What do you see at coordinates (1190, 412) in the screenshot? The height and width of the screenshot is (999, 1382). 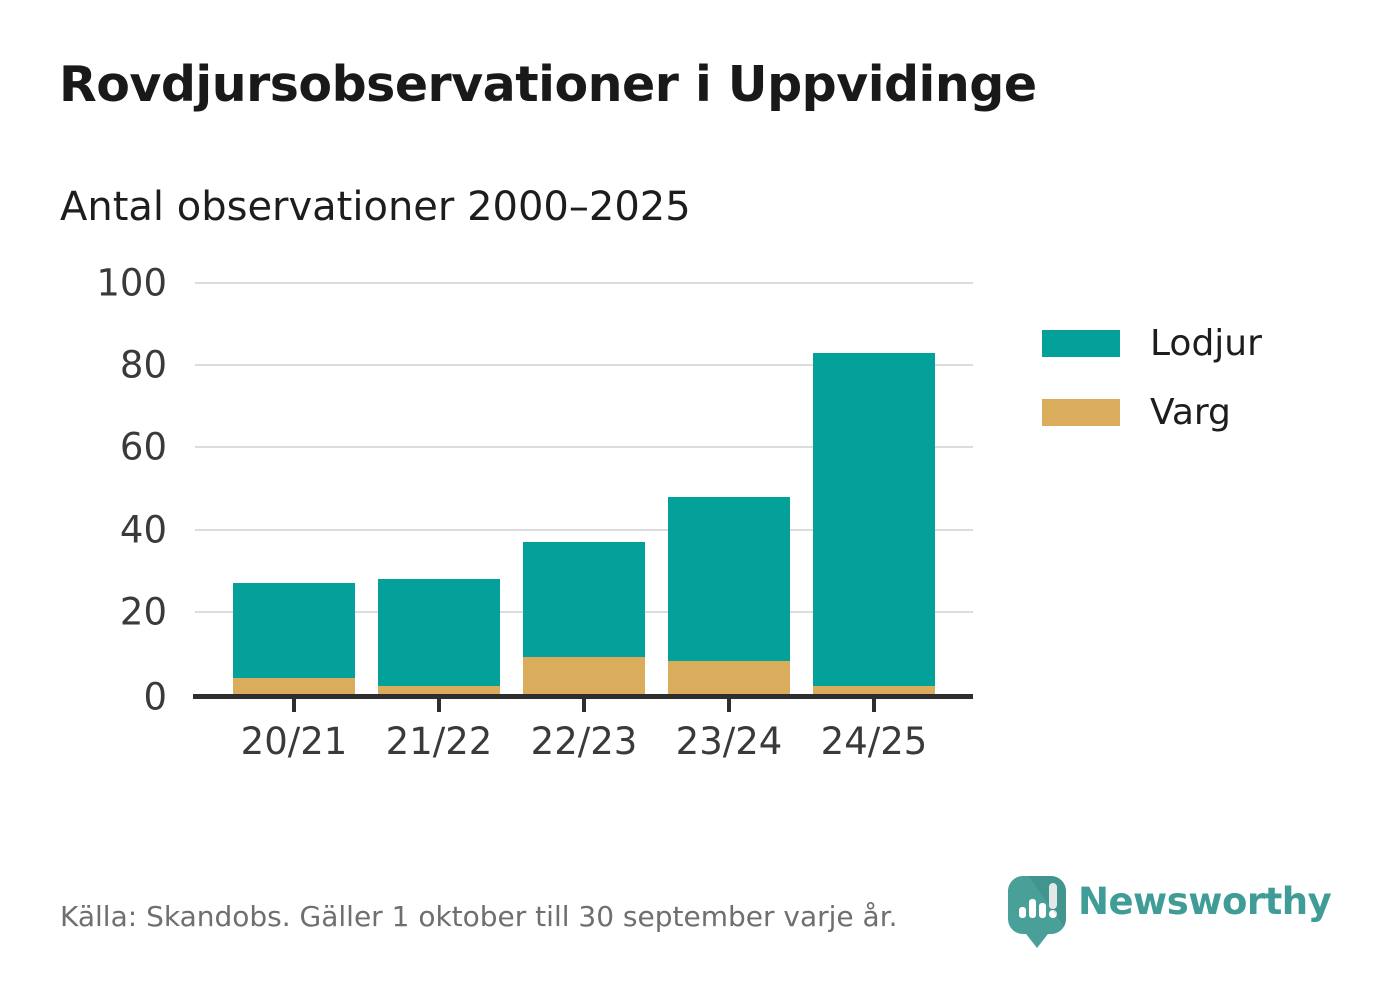 I see `legend-label-varg: Varg` at bounding box center [1190, 412].